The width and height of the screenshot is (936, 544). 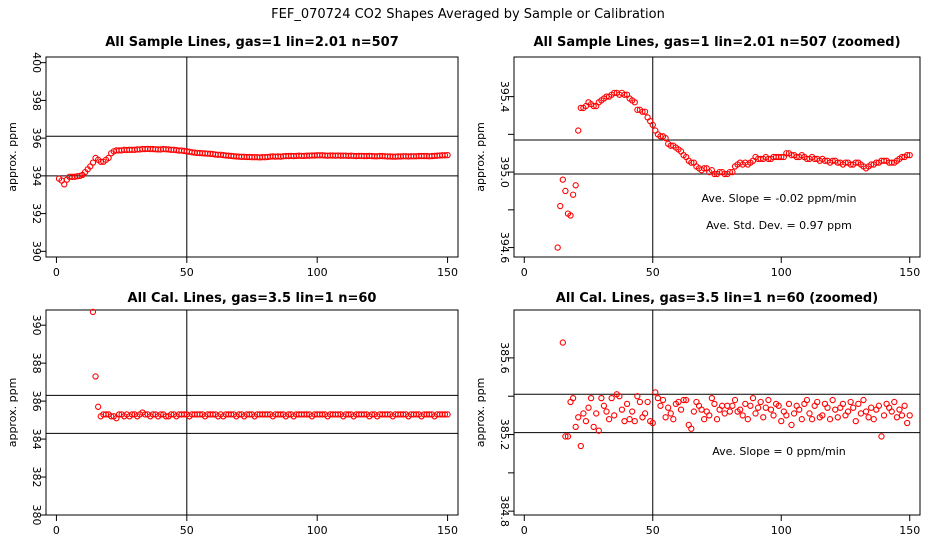 I want to click on y-tick-label: 396, so click(x=36, y=138).